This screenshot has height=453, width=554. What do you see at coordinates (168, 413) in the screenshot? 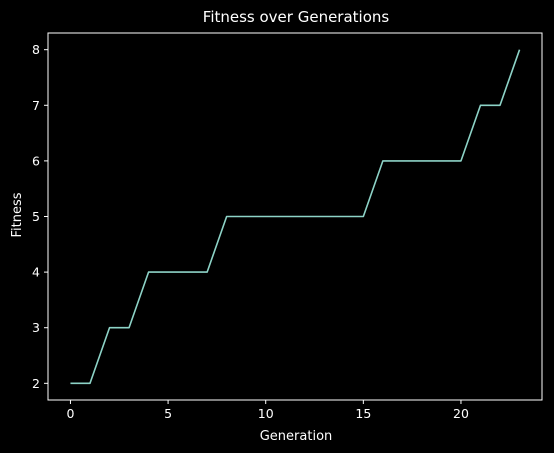
I see `x-tick-label: 5` at bounding box center [168, 413].